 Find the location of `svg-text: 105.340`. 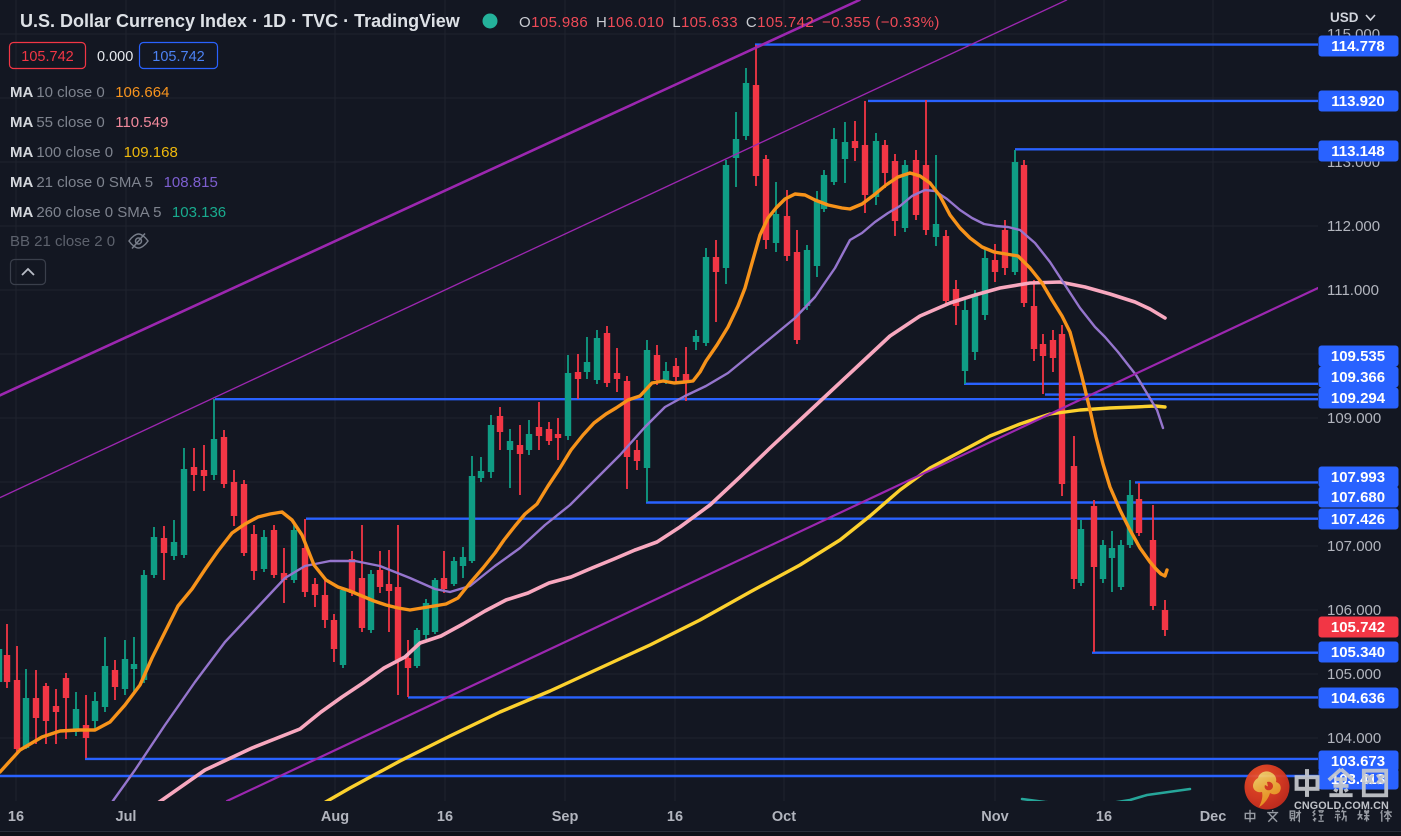

svg-text: 105.340 is located at coordinates (1358, 652).